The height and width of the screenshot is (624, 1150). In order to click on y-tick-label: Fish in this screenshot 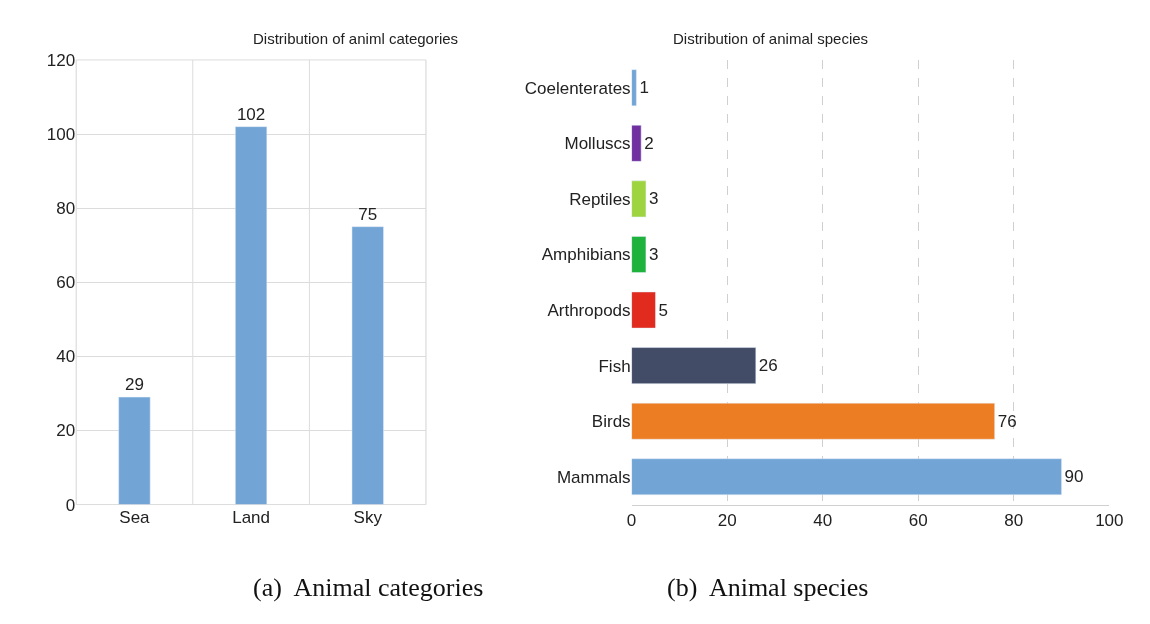, I will do `click(614, 366)`.